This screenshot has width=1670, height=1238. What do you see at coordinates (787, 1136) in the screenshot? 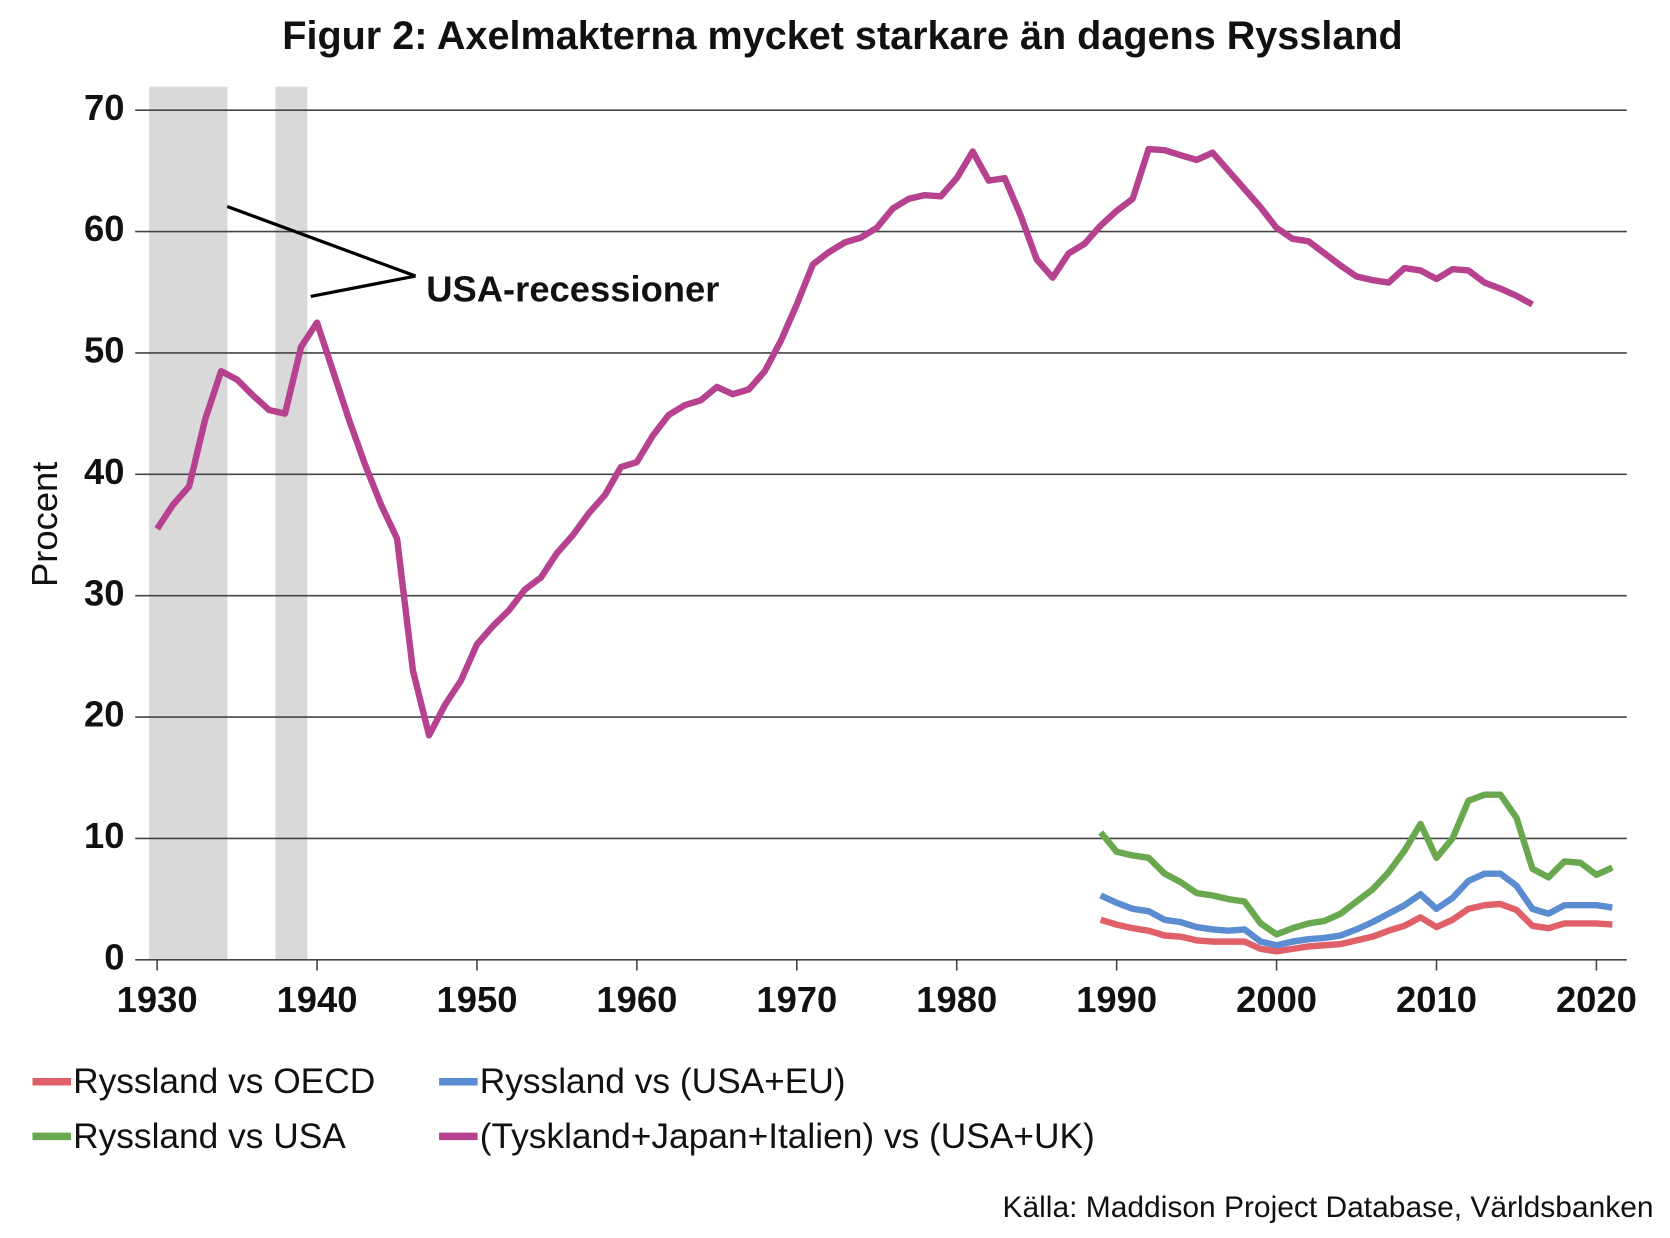
I see `legend-label: (Tyskland+Japan+Italien) vs (USA+UK)` at bounding box center [787, 1136].